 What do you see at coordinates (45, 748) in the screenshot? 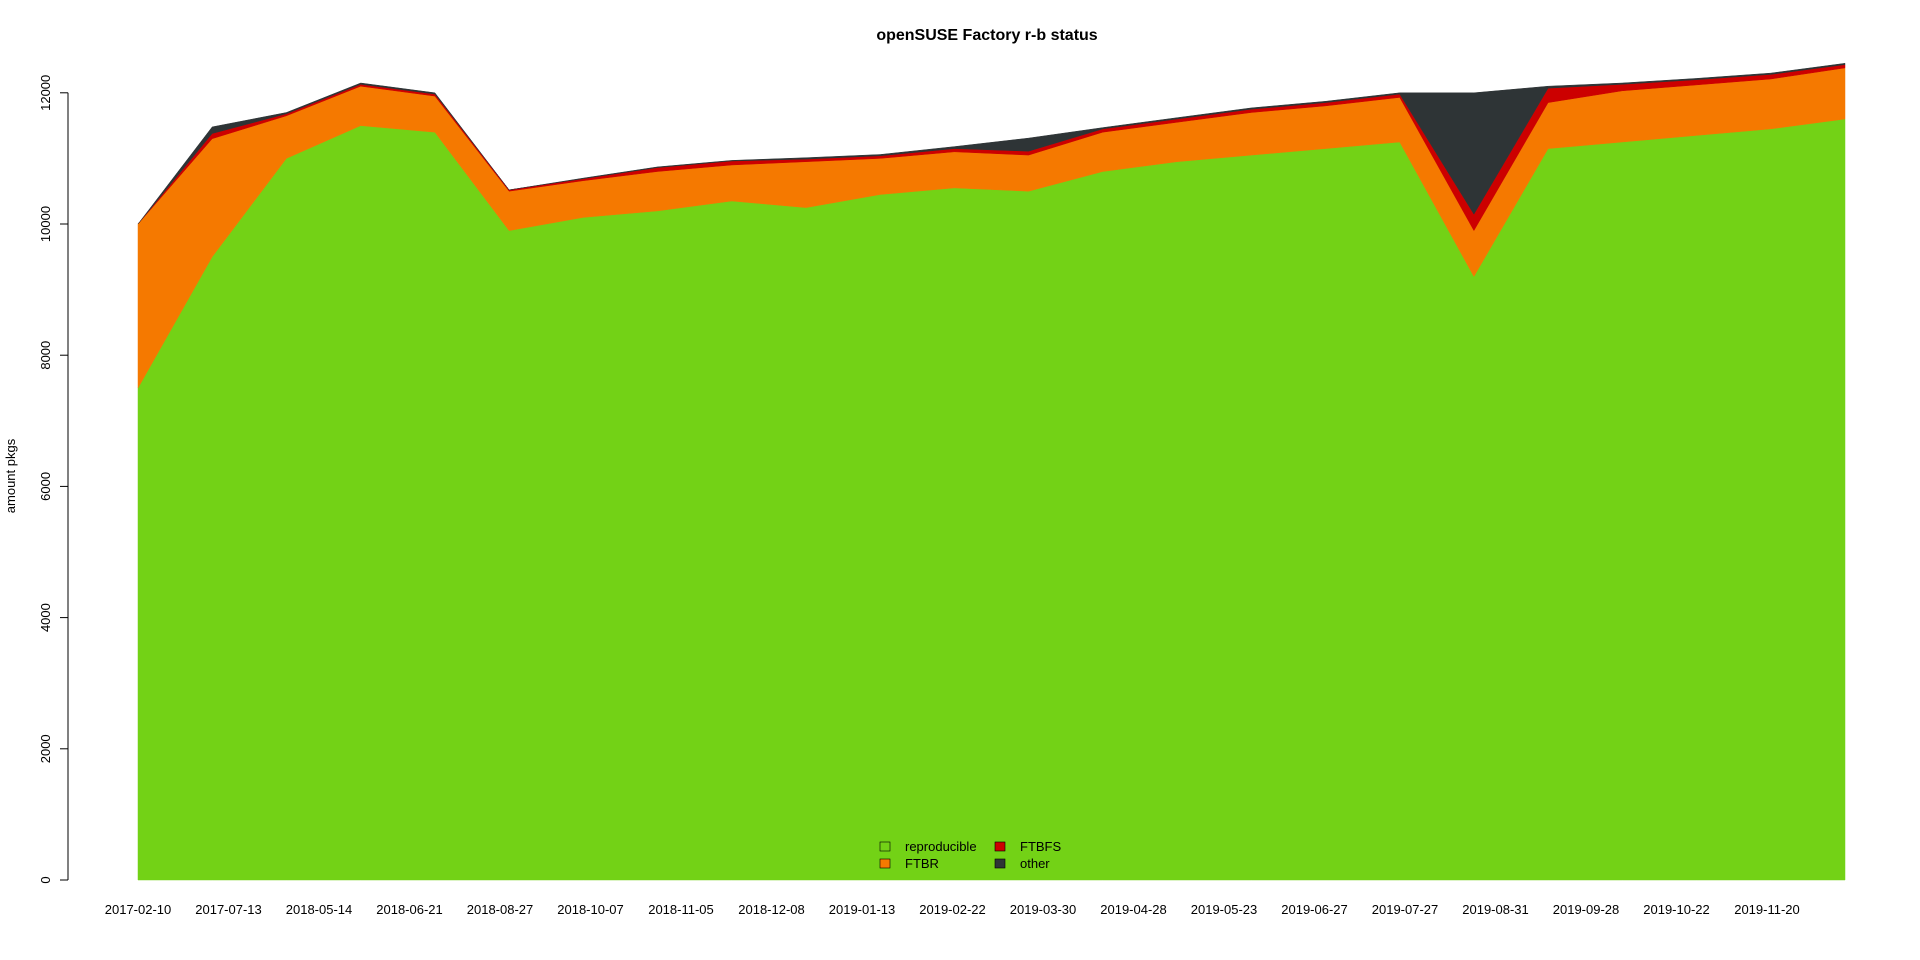
I see `y-tick-label: 2000` at bounding box center [45, 748].